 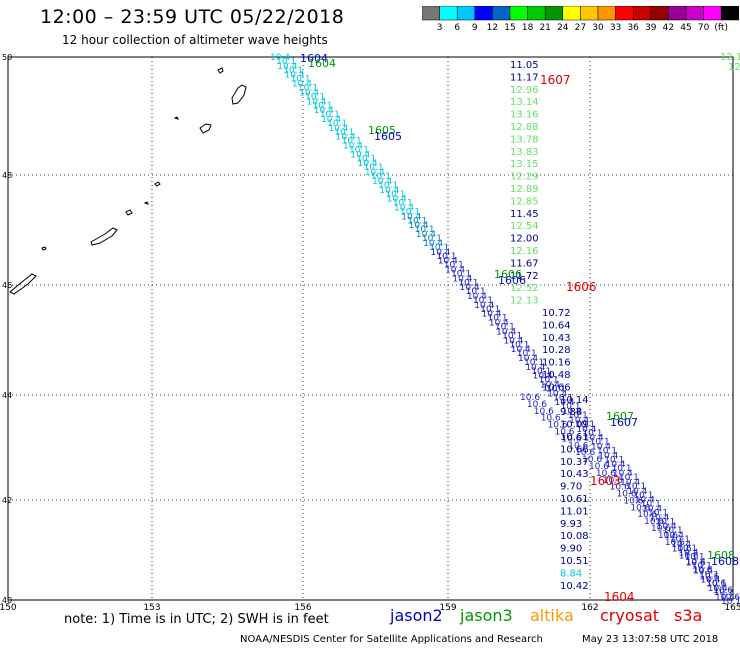 I want to click on column-value: 12.52, so click(x=524, y=288).